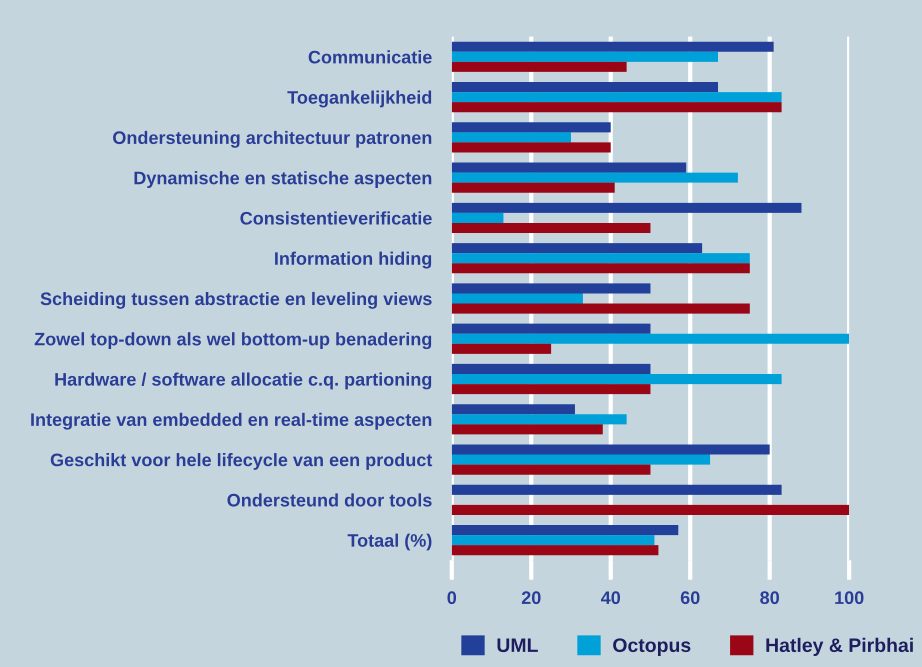 Image resolution: width=922 pixels, height=667 pixels. What do you see at coordinates (451, 597) in the screenshot?
I see `x-tick-label: 0` at bounding box center [451, 597].